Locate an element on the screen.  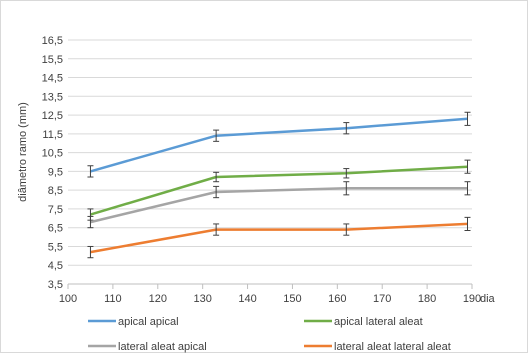
x-tick-label: 190 is located at coordinates (472, 299).